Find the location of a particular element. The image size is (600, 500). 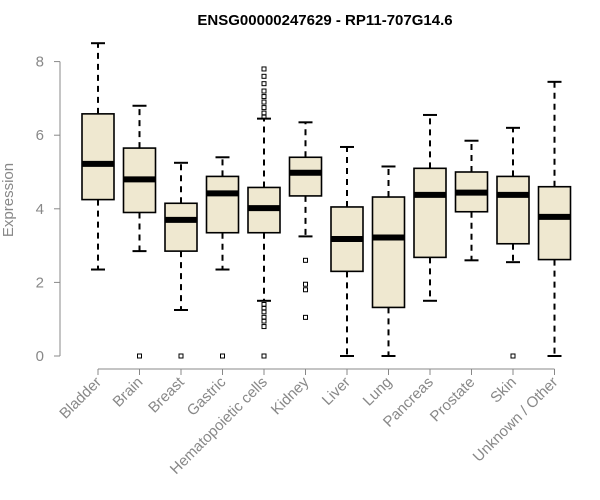

y-tick-label: 6 is located at coordinates (40, 135).